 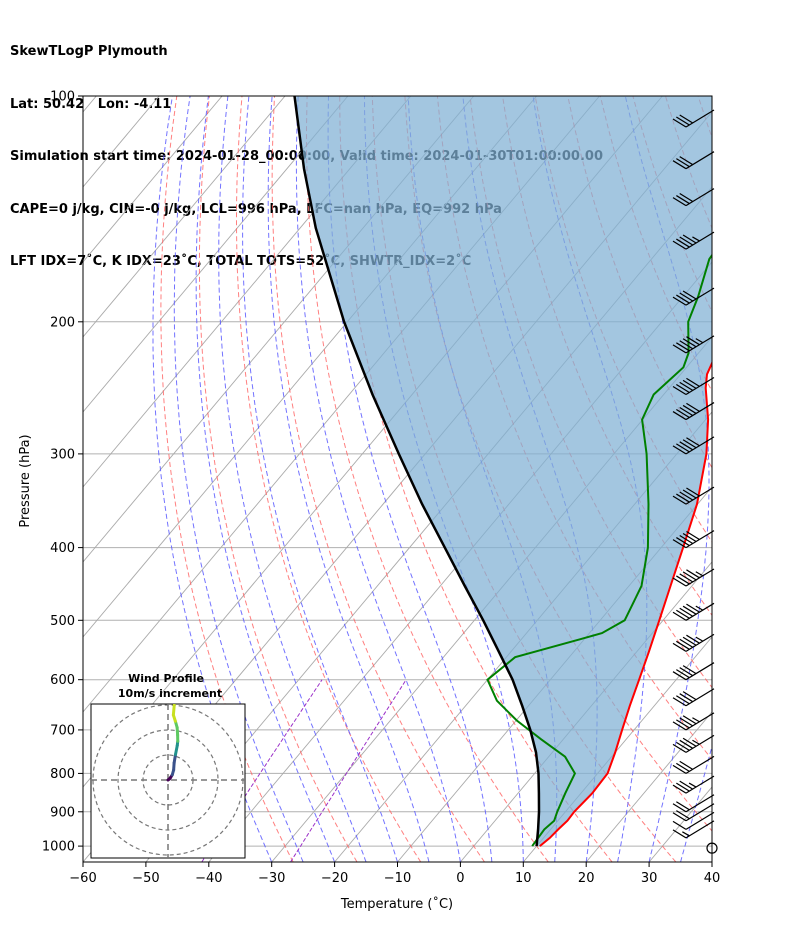 I want to click on x-tick-label: −10, so click(x=397, y=878).